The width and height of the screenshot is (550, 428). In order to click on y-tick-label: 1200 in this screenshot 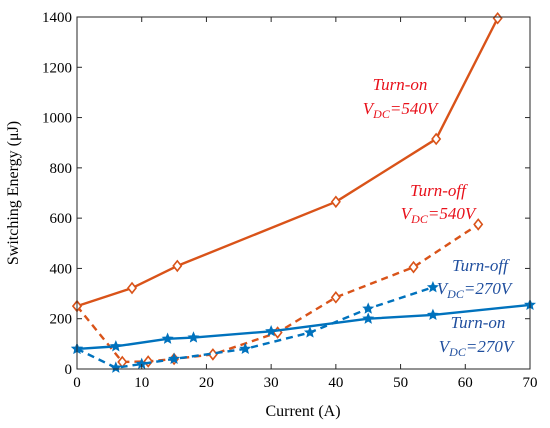, I will do `click(57, 68)`.